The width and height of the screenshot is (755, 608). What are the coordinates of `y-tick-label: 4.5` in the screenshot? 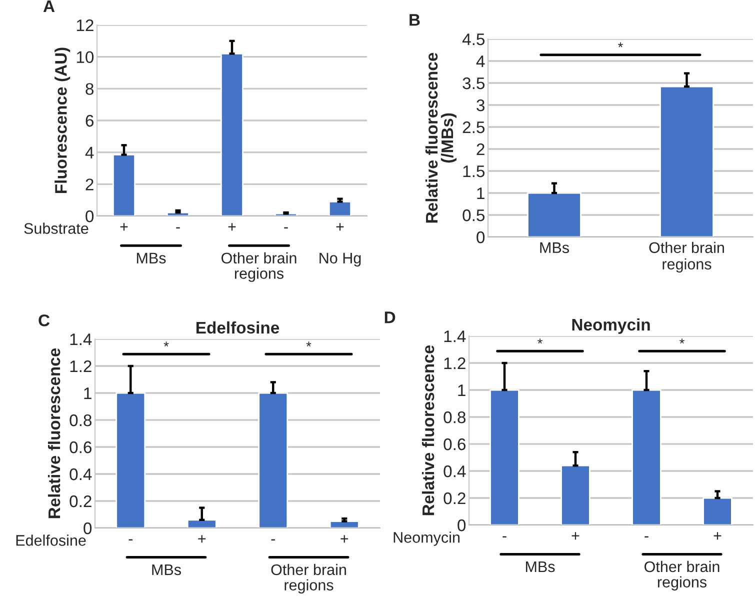 It's located at (473, 40).